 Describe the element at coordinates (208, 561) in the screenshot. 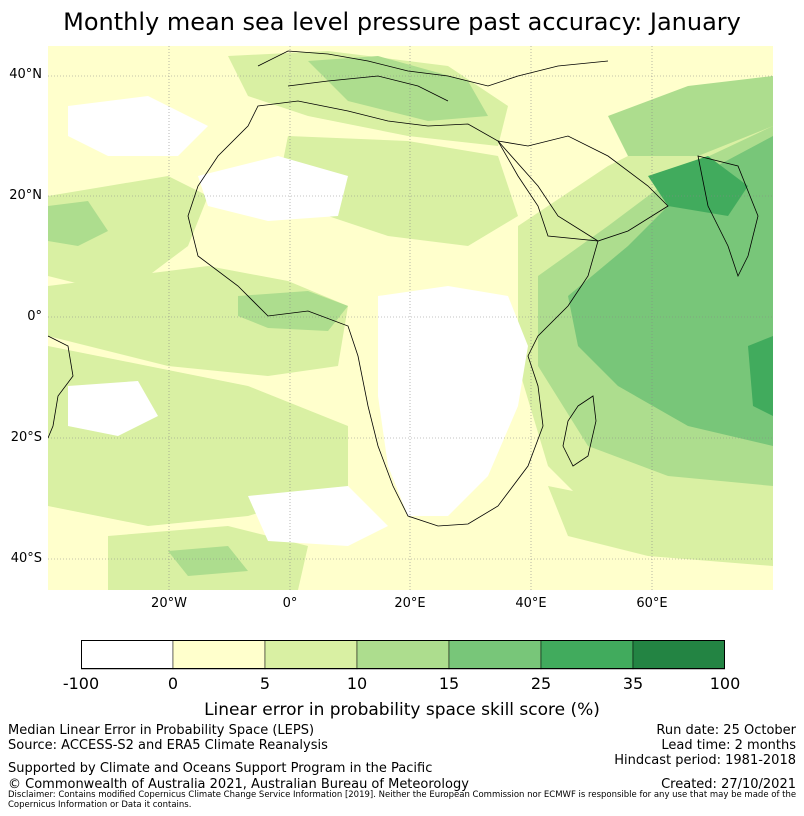

I see `region-mid-southern` at that location.